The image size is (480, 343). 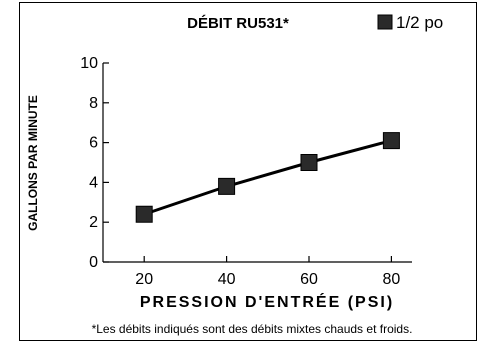 What do you see at coordinates (267, 272) in the screenshot?
I see `x-ticks: 20 40 60 80` at bounding box center [267, 272].